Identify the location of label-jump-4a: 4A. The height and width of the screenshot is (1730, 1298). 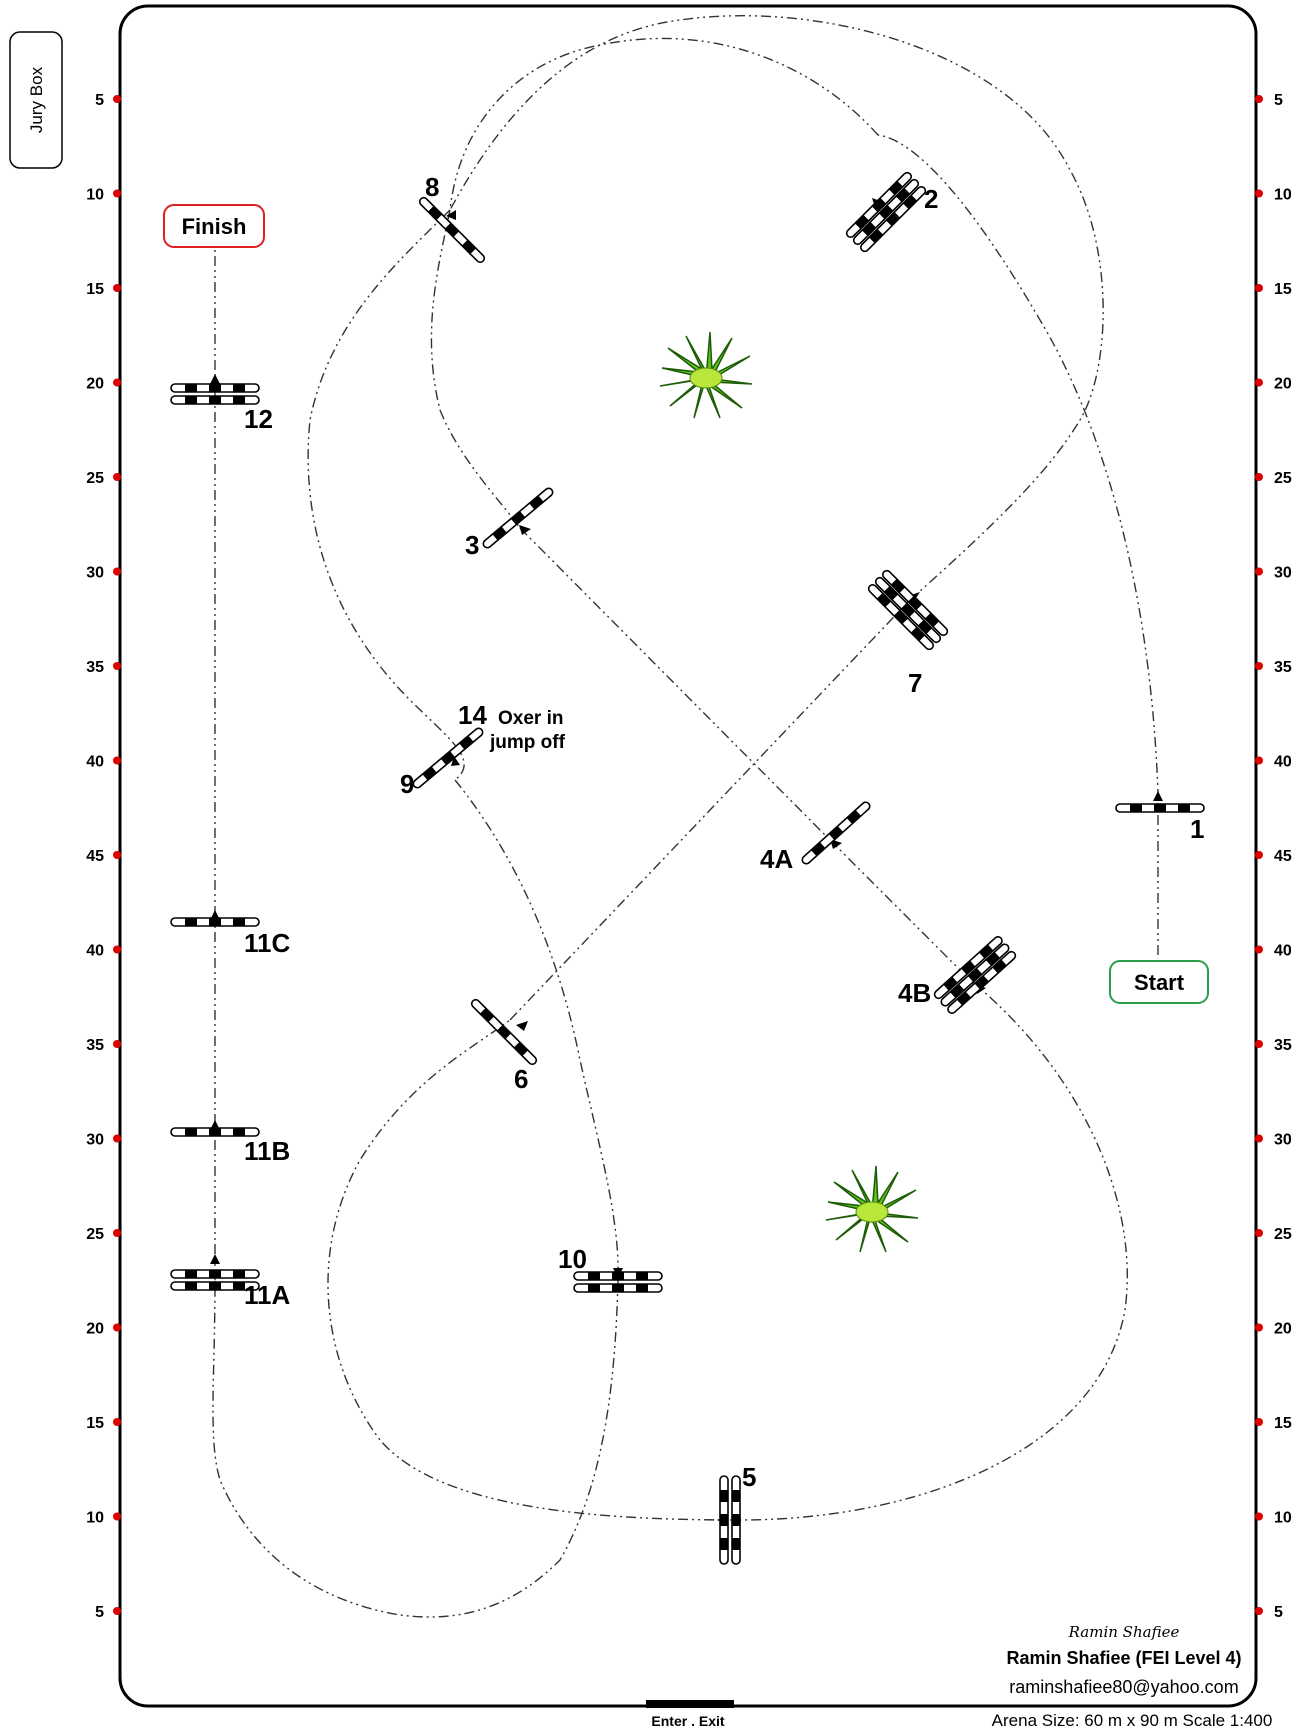
(776, 859).